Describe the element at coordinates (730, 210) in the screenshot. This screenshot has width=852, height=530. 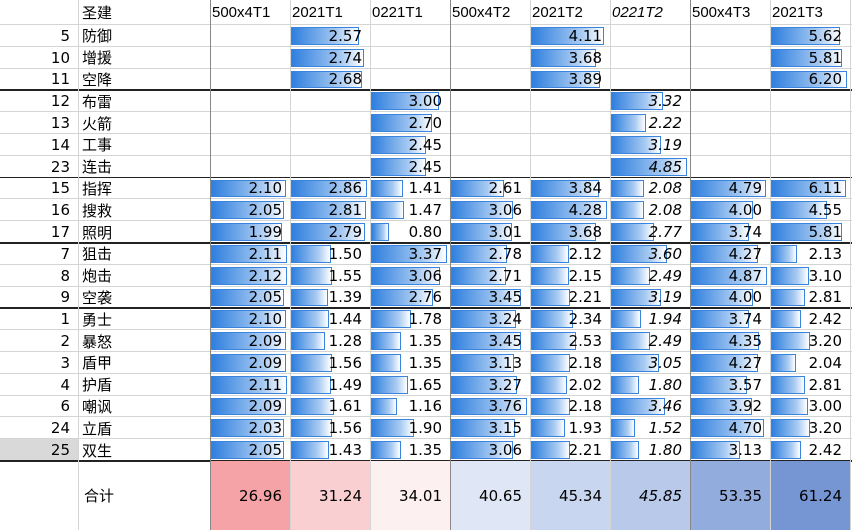
I see `value-cell: 4.00` at that location.